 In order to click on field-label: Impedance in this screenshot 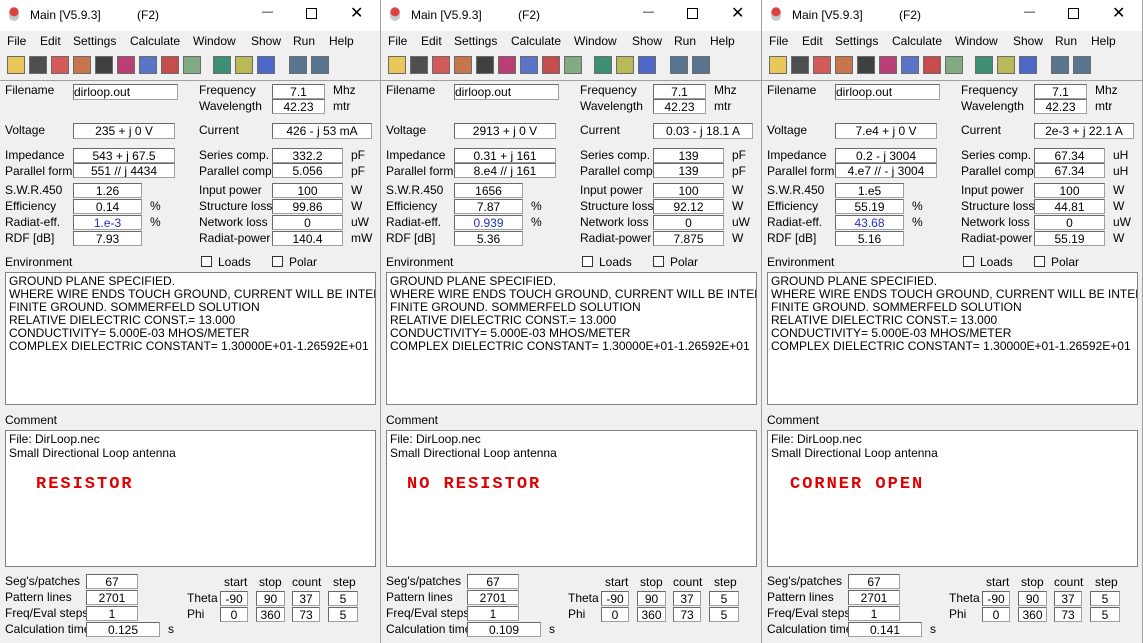, I will do `click(416, 155)`.